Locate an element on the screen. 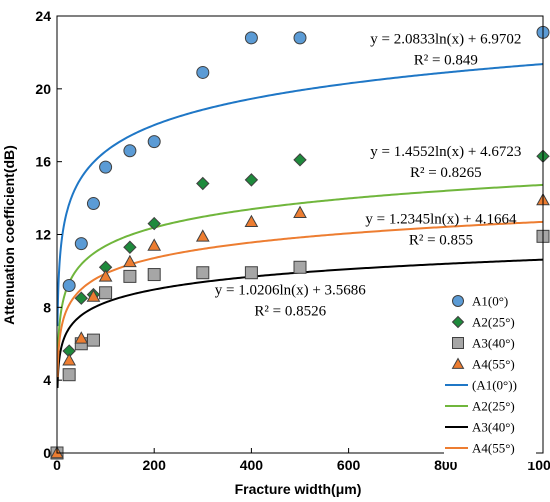 Image resolution: width=550 pixels, height=502 pixels. fit-equation: y = 1.2345ln(x) + 4.1664 is located at coordinates (441, 220).